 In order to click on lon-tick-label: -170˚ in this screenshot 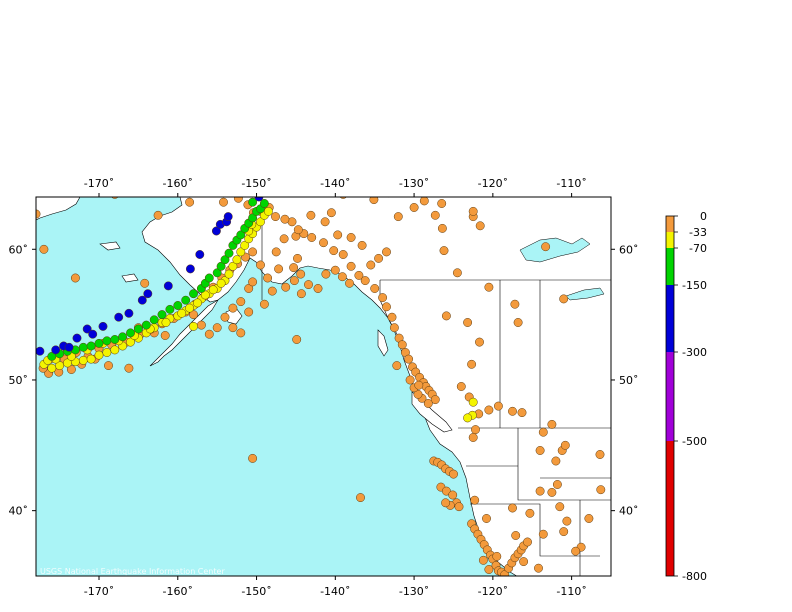, I will do `click(99, 183)`.